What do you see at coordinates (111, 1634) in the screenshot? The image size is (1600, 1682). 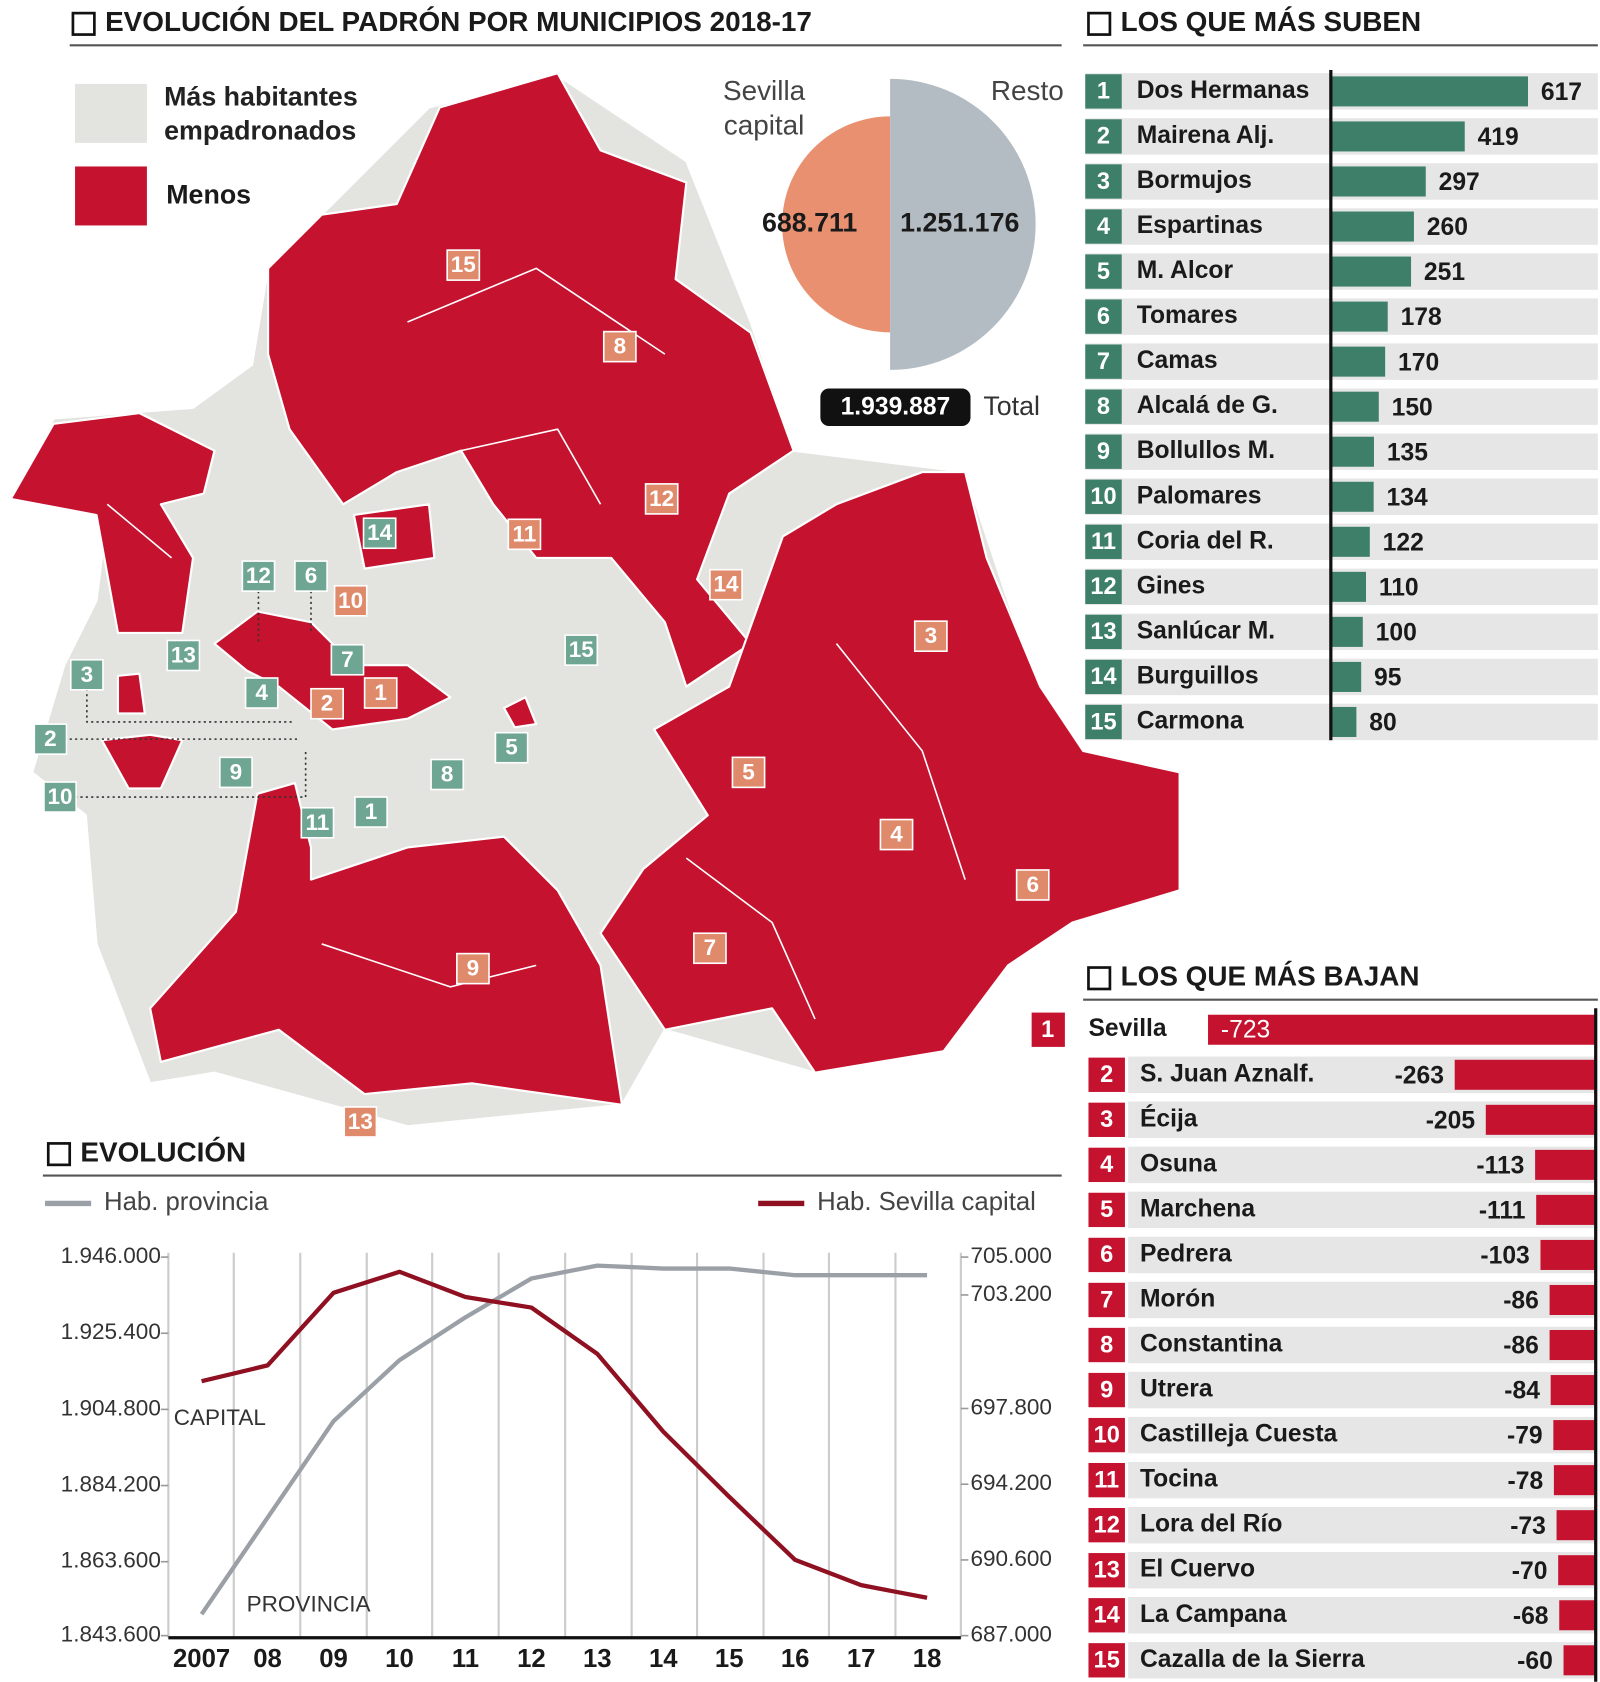 I see `y-tick-label: 1.843.600` at bounding box center [111, 1634].